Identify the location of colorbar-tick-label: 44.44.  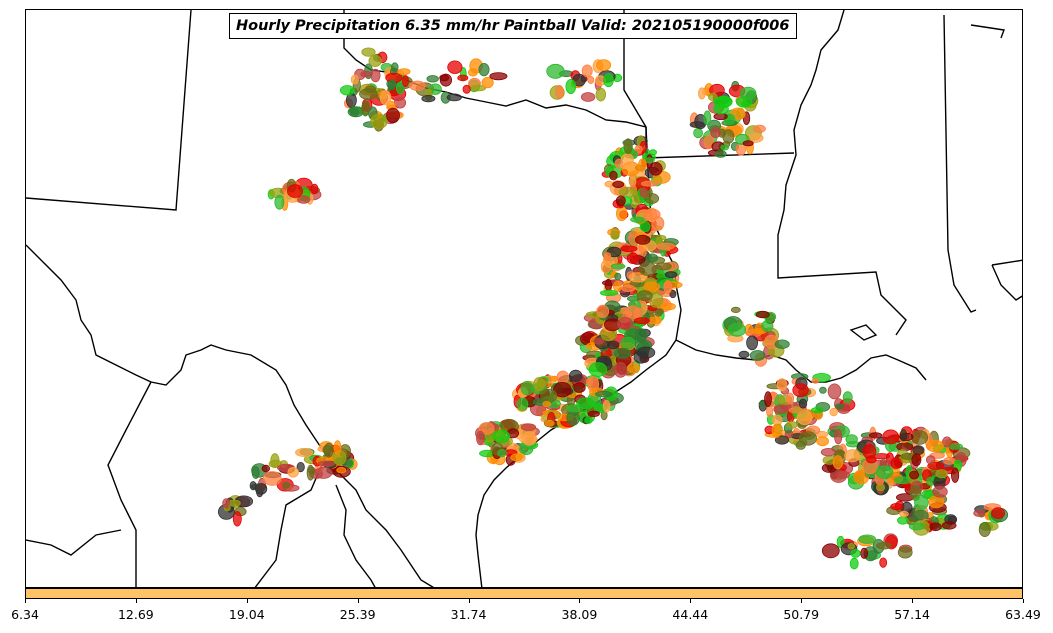
(690, 614).